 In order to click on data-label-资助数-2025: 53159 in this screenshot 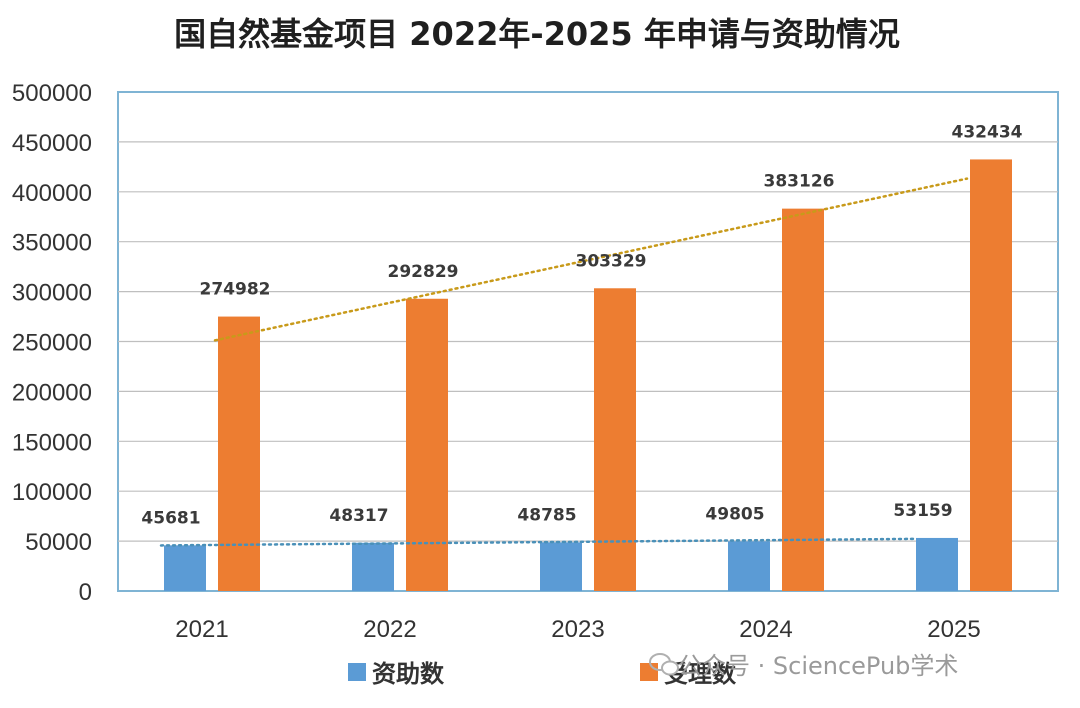, I will do `click(922, 511)`.